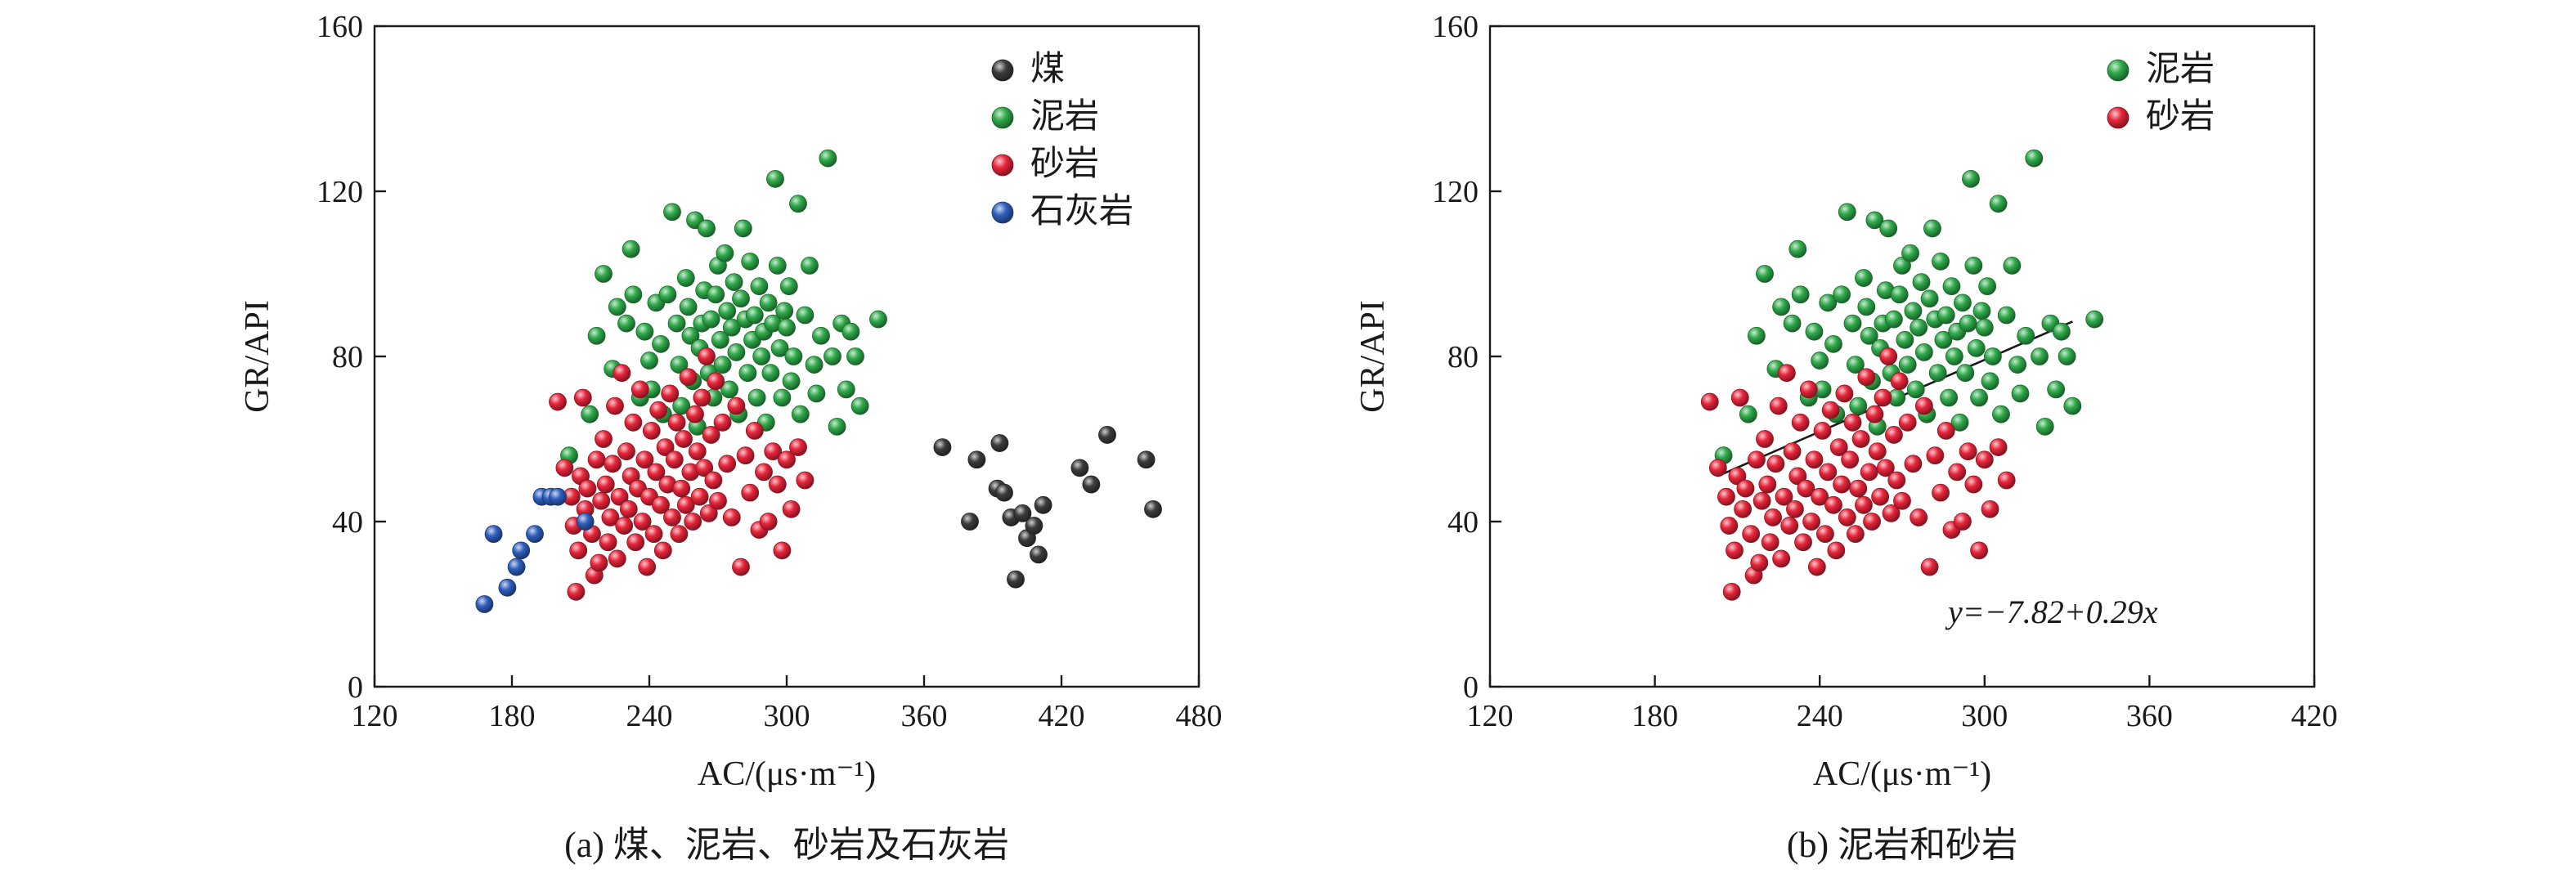 The width and height of the screenshot is (2576, 878). I want to click on panel-b-equation: y=−7.82+0.29x, so click(2052, 612).